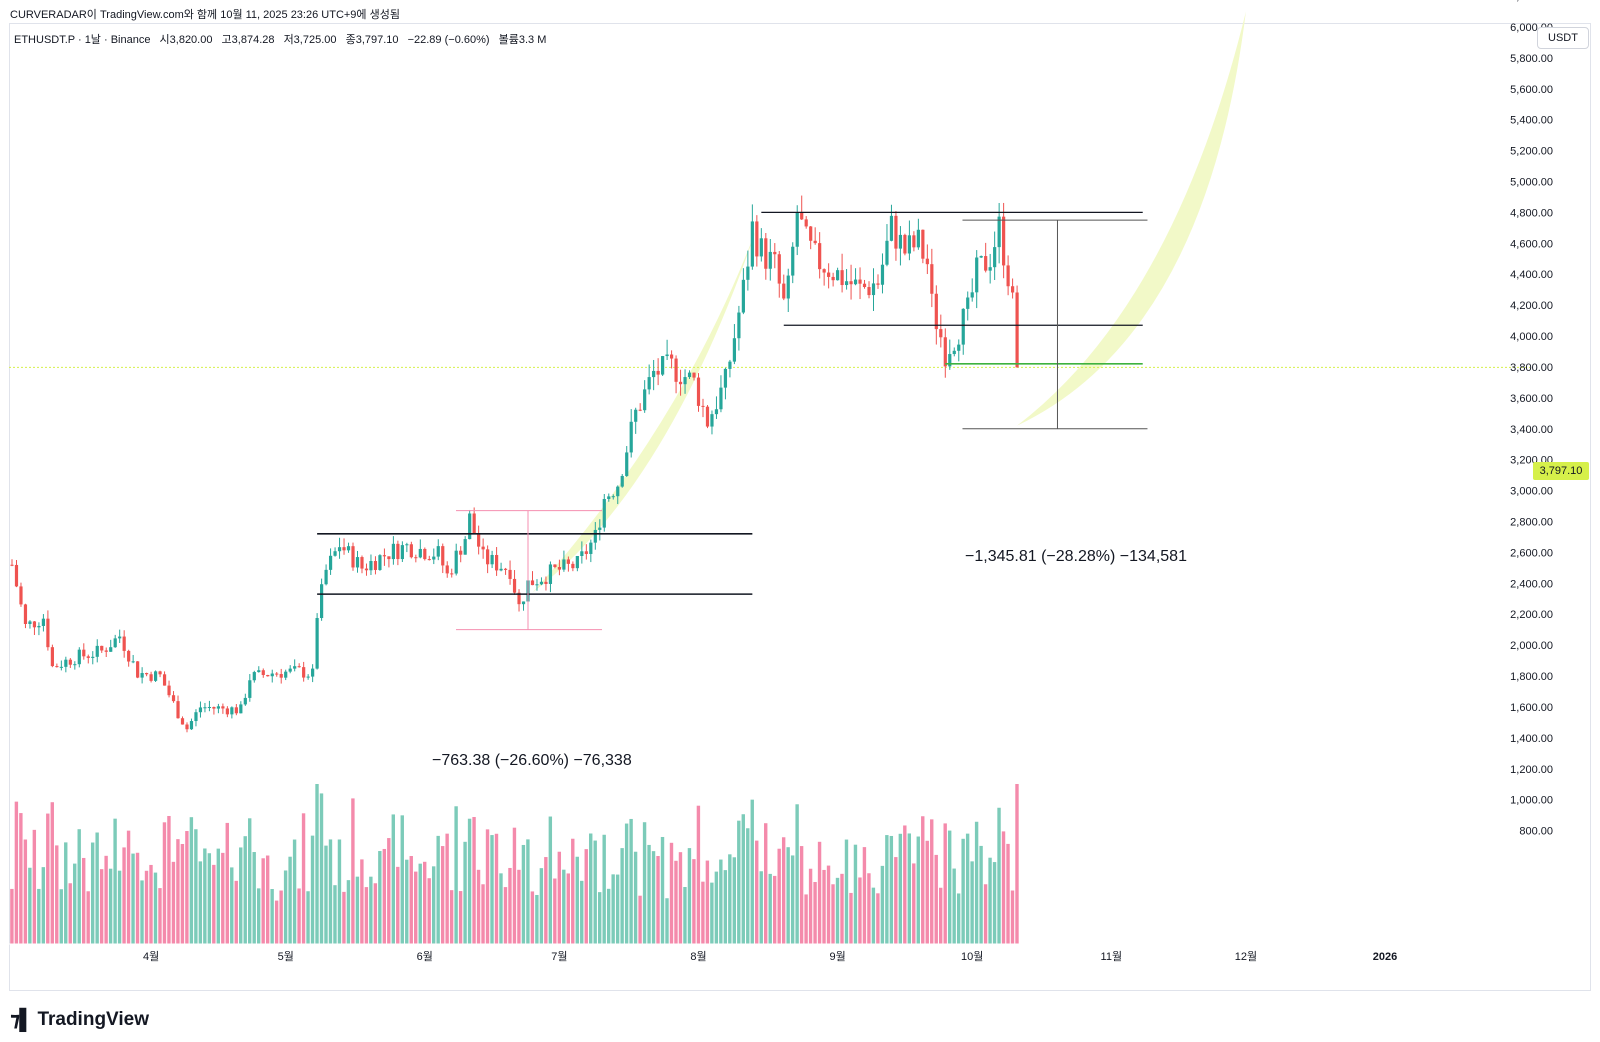 The width and height of the screenshot is (1600, 1042). Describe the element at coordinates (82, 40) in the screenshot. I see `legend-symbol: ETHUSDT.P · 1날 · Binance` at that location.